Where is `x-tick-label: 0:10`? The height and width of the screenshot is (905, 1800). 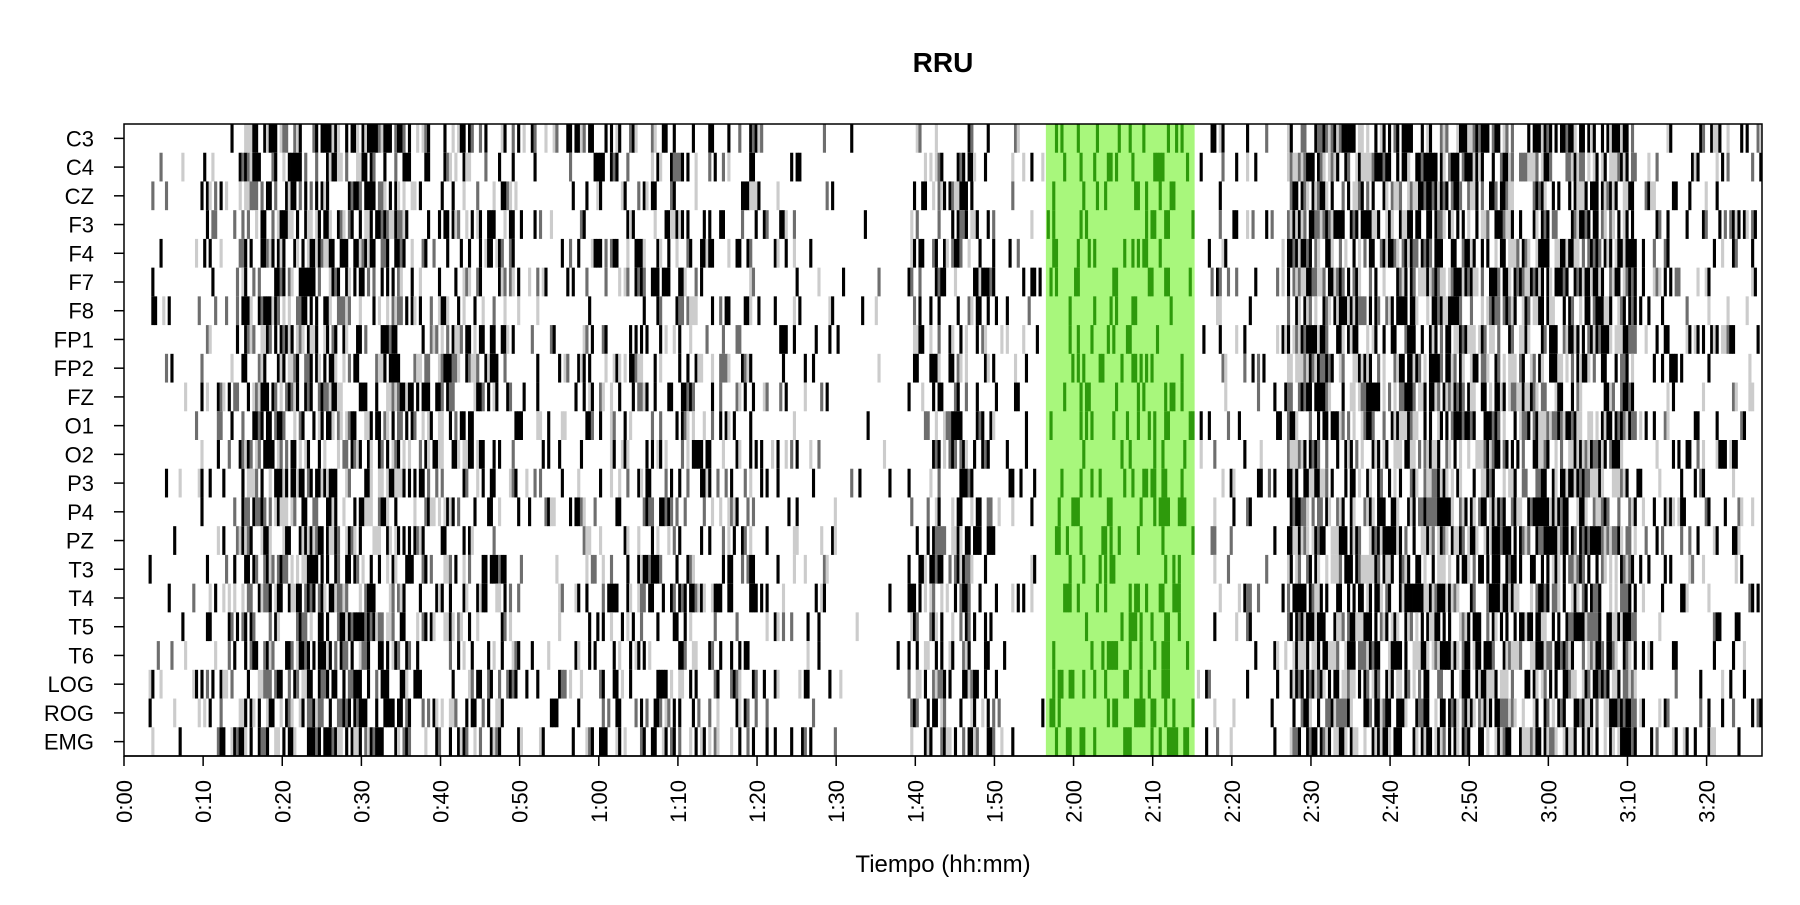 x-tick-label: 0:10 is located at coordinates (203, 801).